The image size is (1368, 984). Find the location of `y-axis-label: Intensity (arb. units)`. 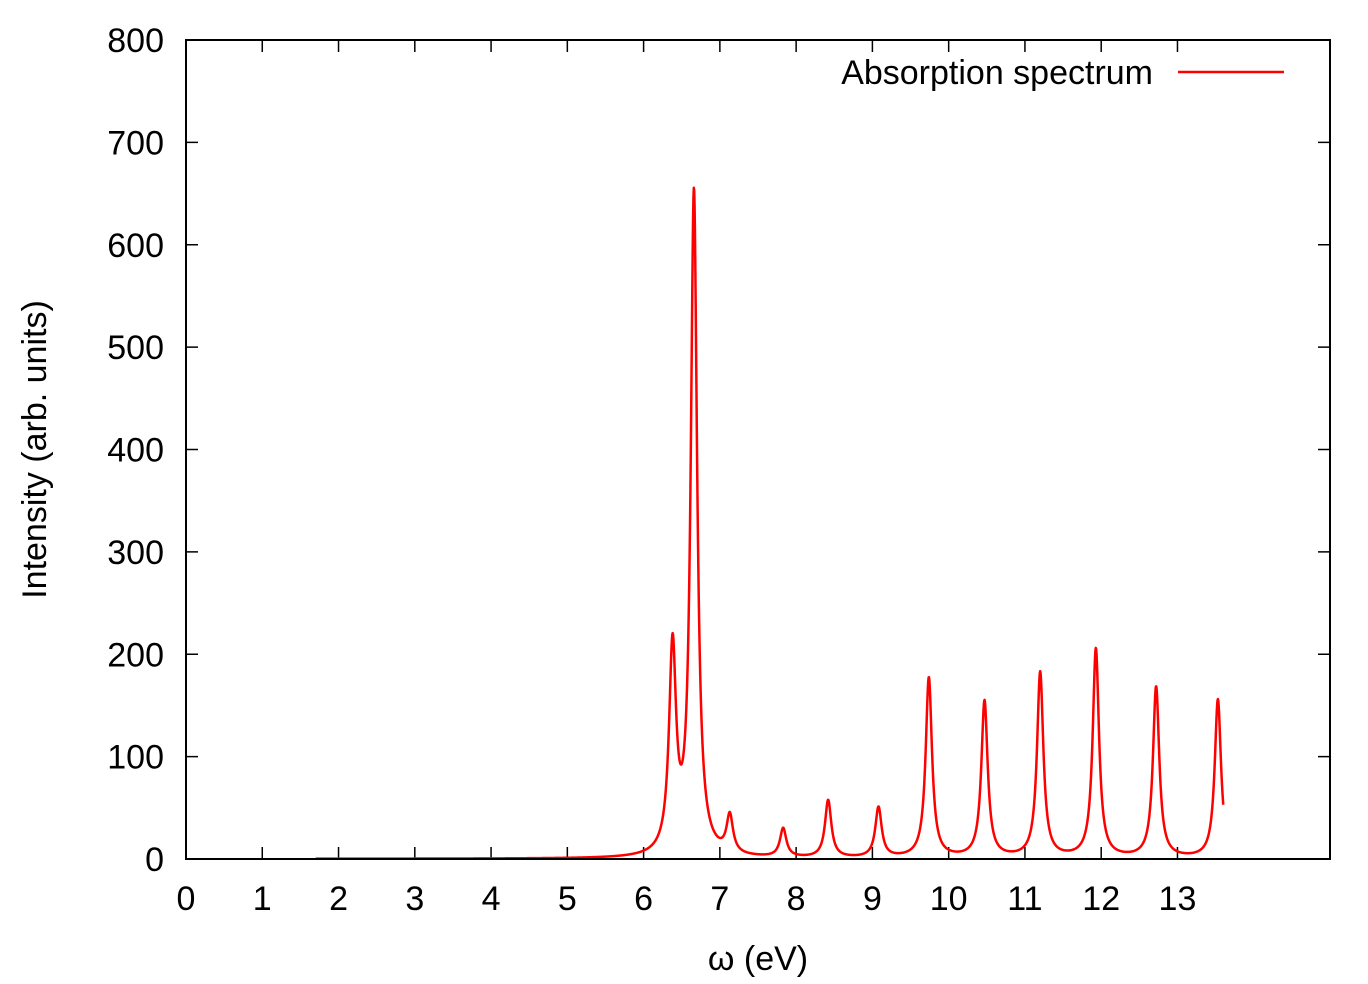

y-axis-label: Intensity (arb. units) is located at coordinates (35, 449).